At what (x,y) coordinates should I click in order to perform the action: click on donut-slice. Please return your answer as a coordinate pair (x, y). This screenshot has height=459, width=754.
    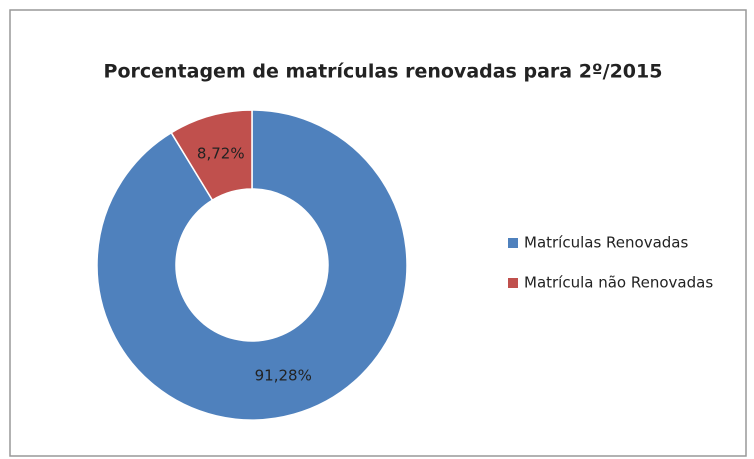
    Looking at the image, I should click on (211, 155).